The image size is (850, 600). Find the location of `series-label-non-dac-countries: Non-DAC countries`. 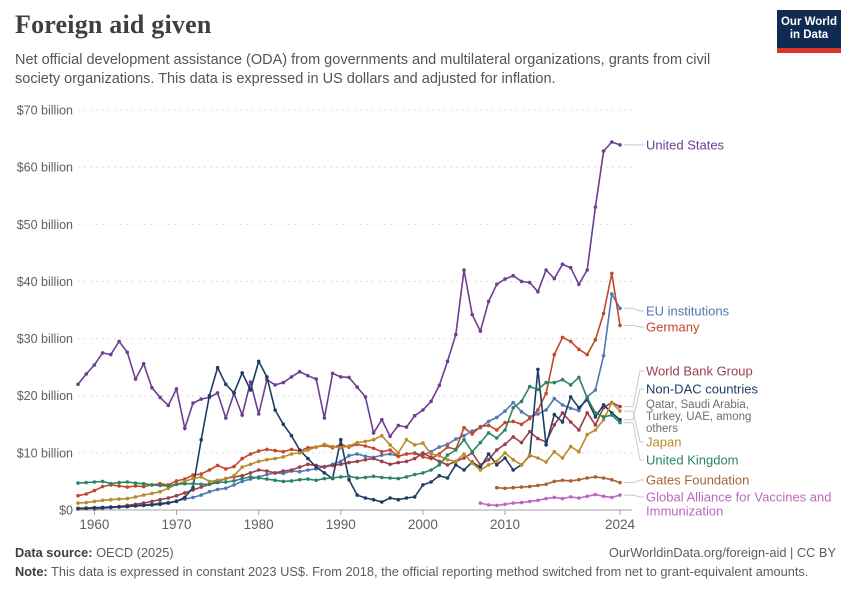

series-label-non-dac-countries: Non-DAC countries is located at coordinates (702, 389).